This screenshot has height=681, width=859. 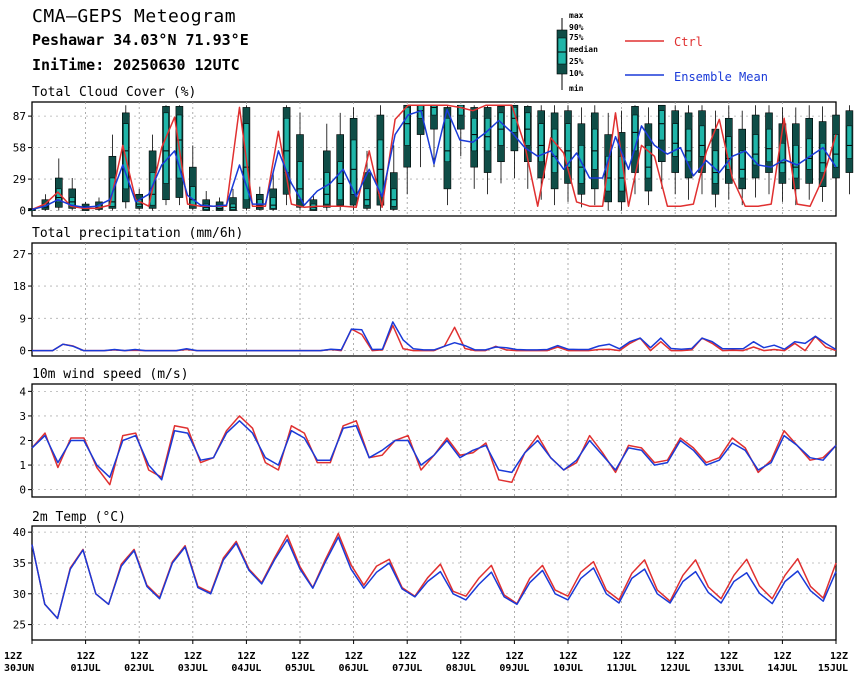 What do you see at coordinates (782, 668) in the screenshot?
I see `x-tick-date: 14JUL` at bounding box center [782, 668].